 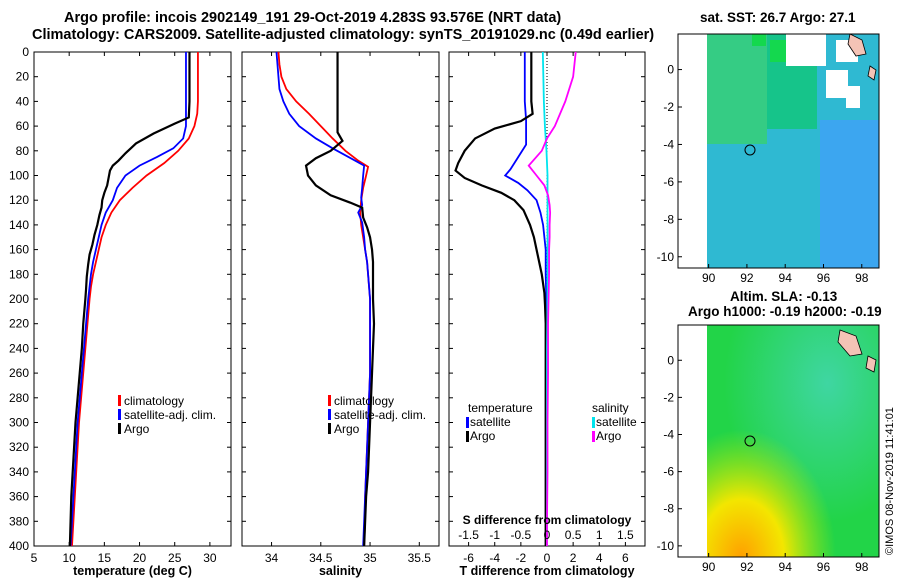 What do you see at coordinates (668, 509) in the screenshot?
I see `map-y-tick-label: -8` at bounding box center [668, 509].